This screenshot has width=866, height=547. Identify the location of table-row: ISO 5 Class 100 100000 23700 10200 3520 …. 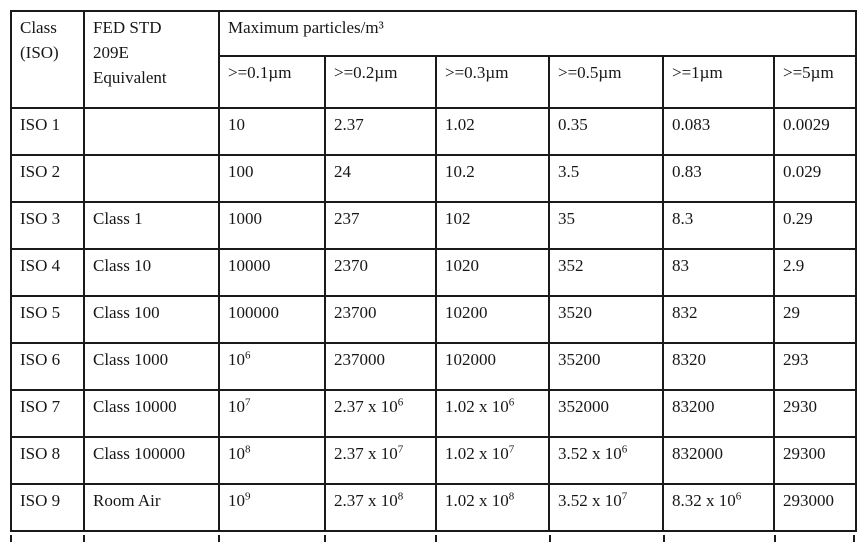
(433, 319).